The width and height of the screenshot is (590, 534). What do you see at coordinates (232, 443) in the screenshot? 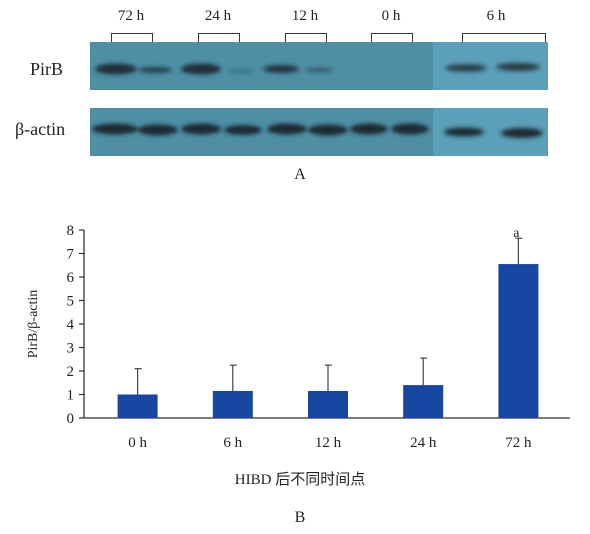
I see `x-tick-label: 6 h` at bounding box center [232, 443].